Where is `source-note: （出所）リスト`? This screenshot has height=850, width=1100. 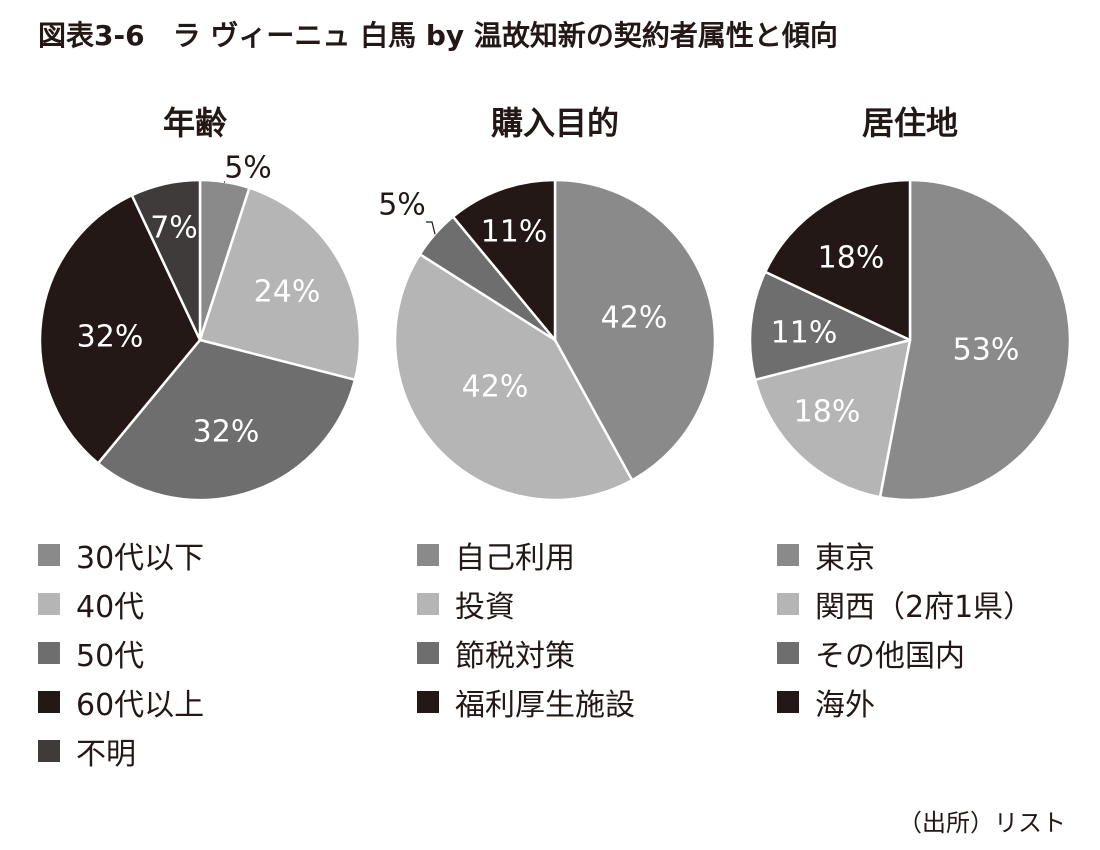 source-note: （出所）リスト is located at coordinates (982, 823).